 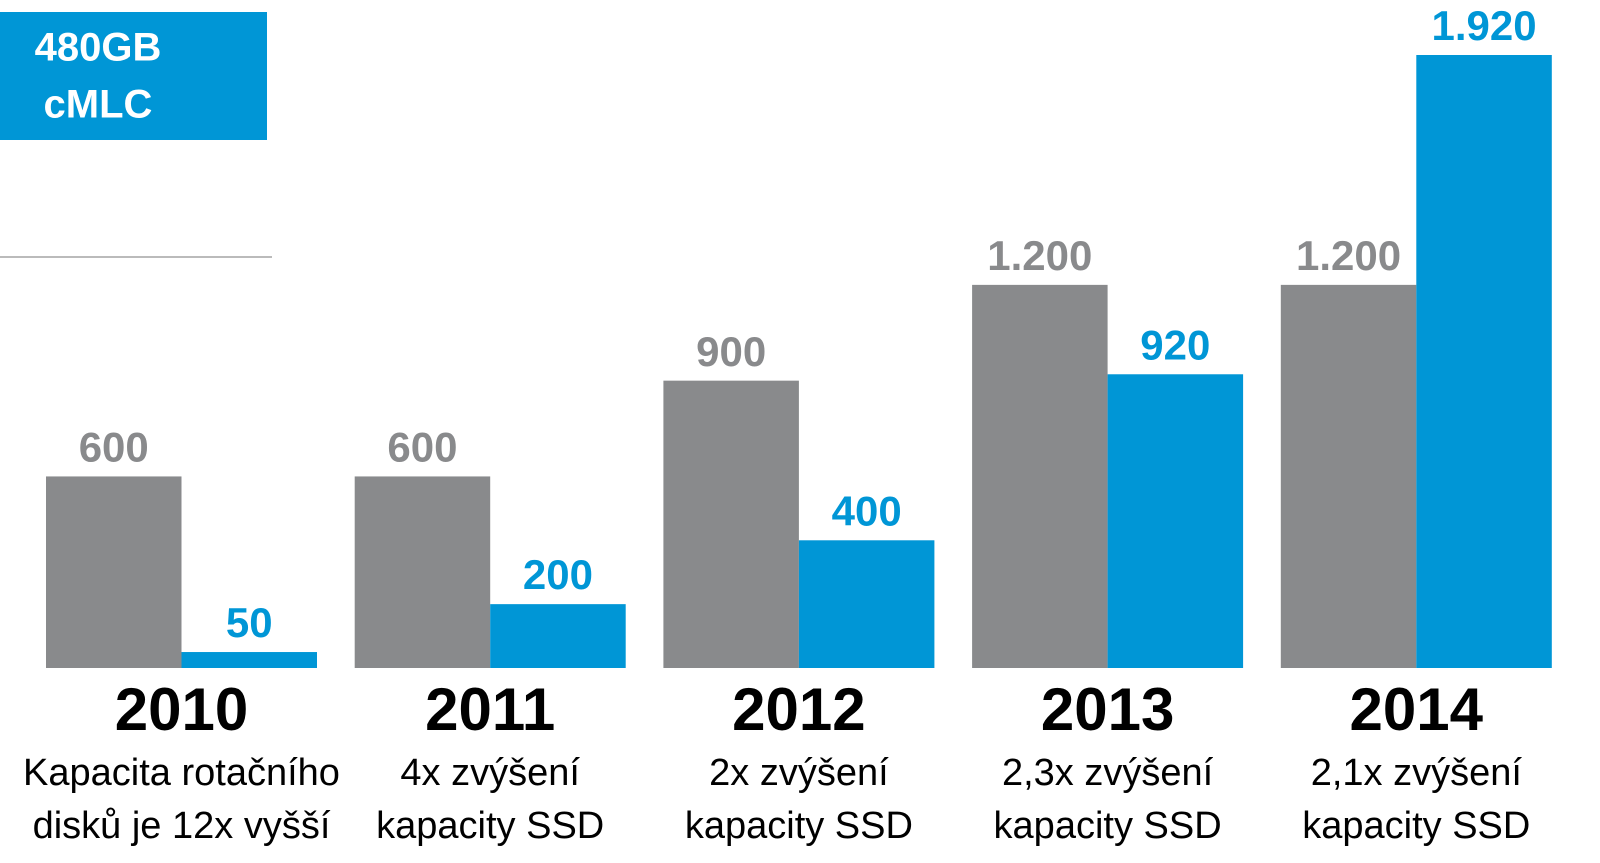 I want to click on value-label: 1.920, so click(x=1483, y=25).